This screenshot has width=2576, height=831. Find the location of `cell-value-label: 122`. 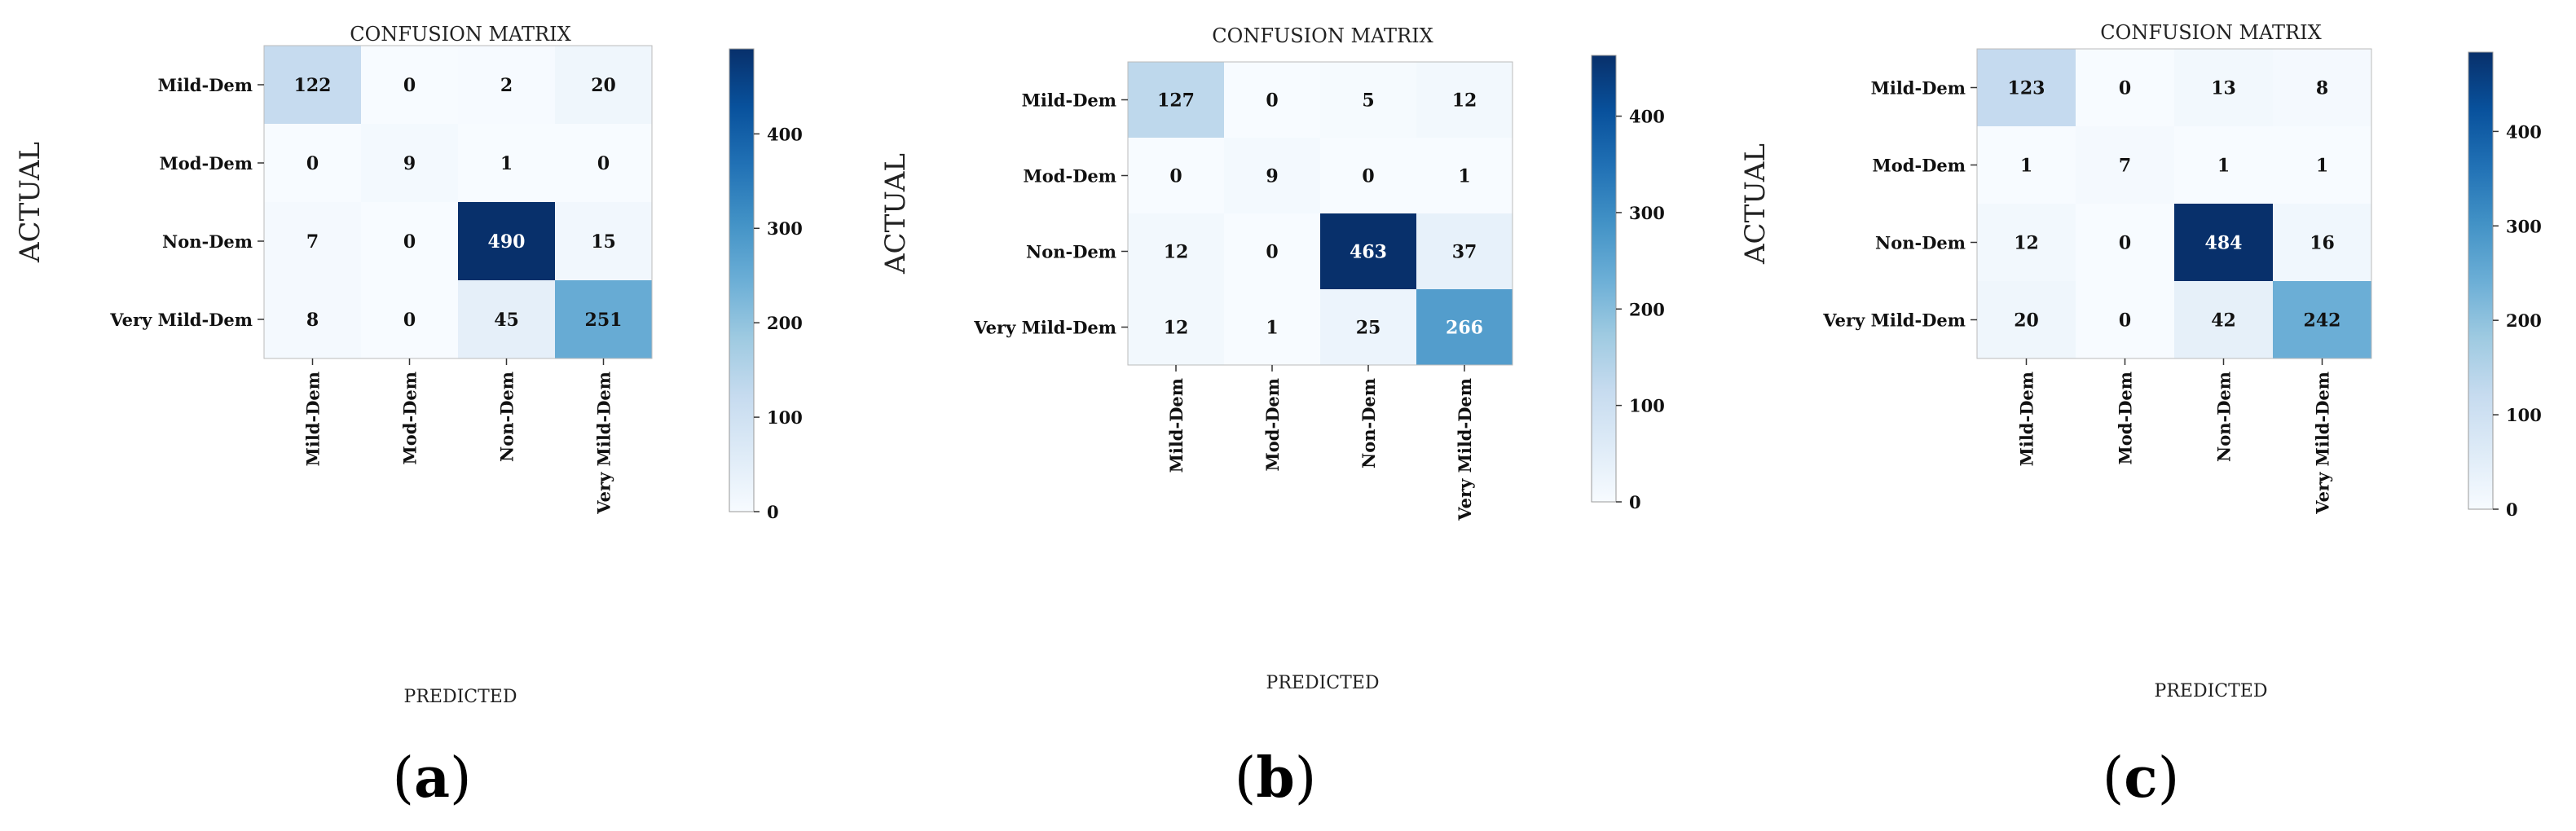

cell-value-label: 122 is located at coordinates (313, 85).